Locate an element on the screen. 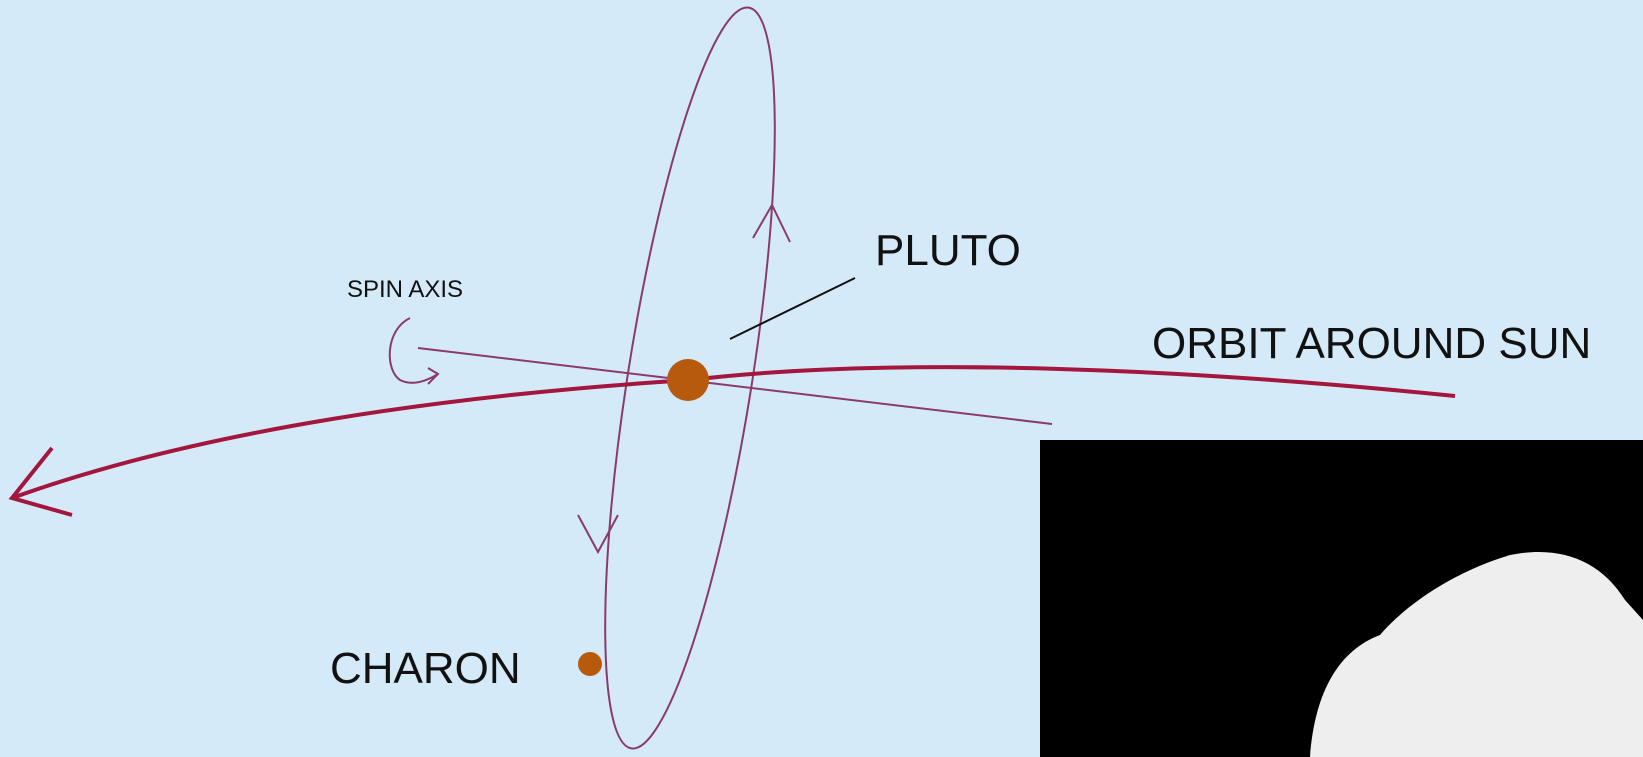  pluto-leader is located at coordinates (792, 308).